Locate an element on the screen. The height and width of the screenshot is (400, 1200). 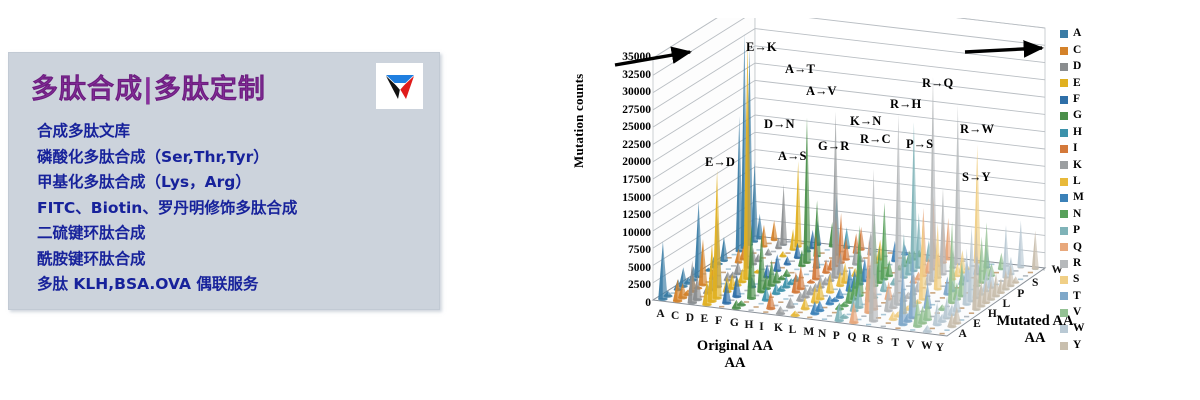
y-axis-tick: 10000 is located at coordinates (636, 232).